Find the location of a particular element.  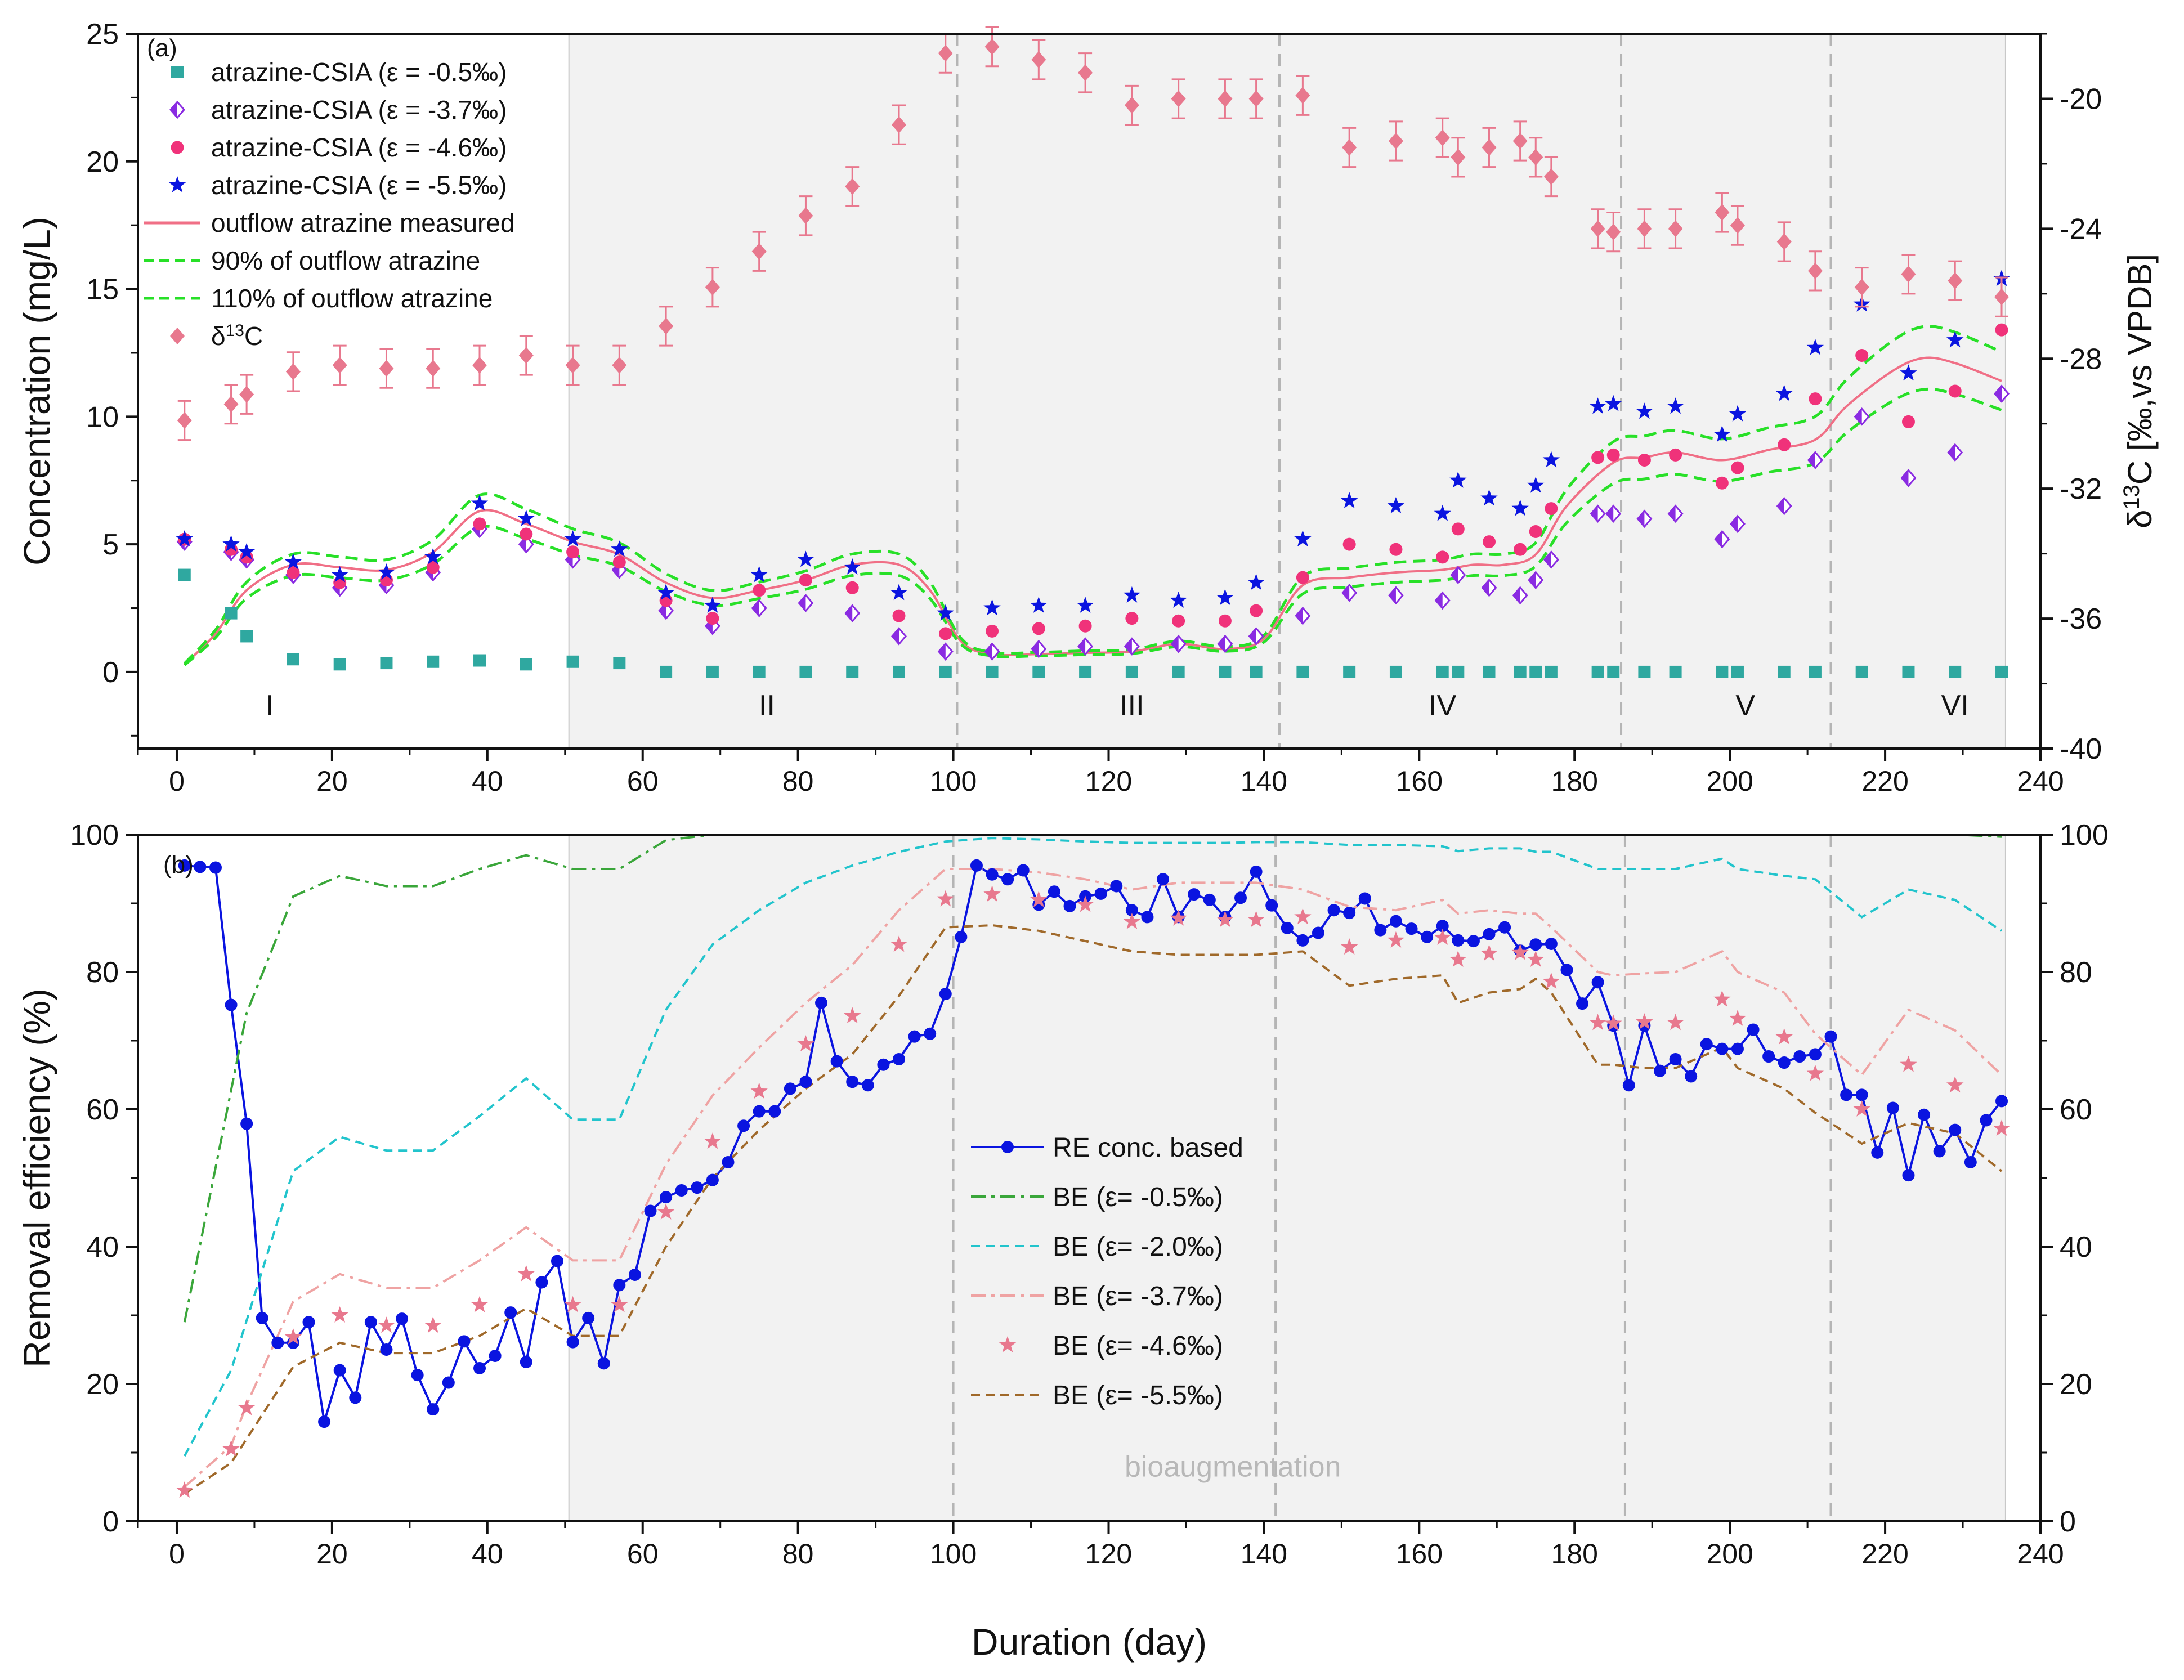

b-y-tick-label: 60 is located at coordinates (102, 1110).